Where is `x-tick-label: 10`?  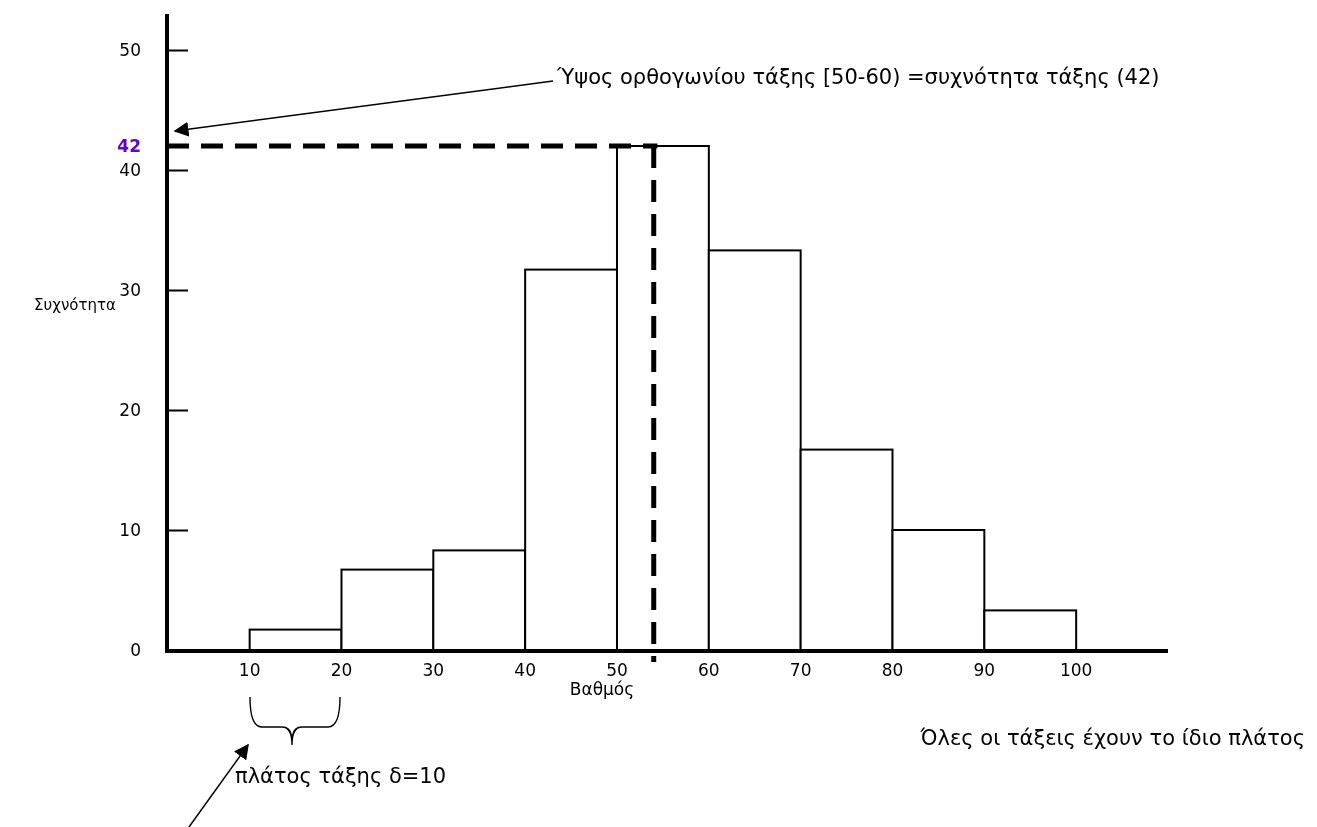 x-tick-label: 10 is located at coordinates (249, 670).